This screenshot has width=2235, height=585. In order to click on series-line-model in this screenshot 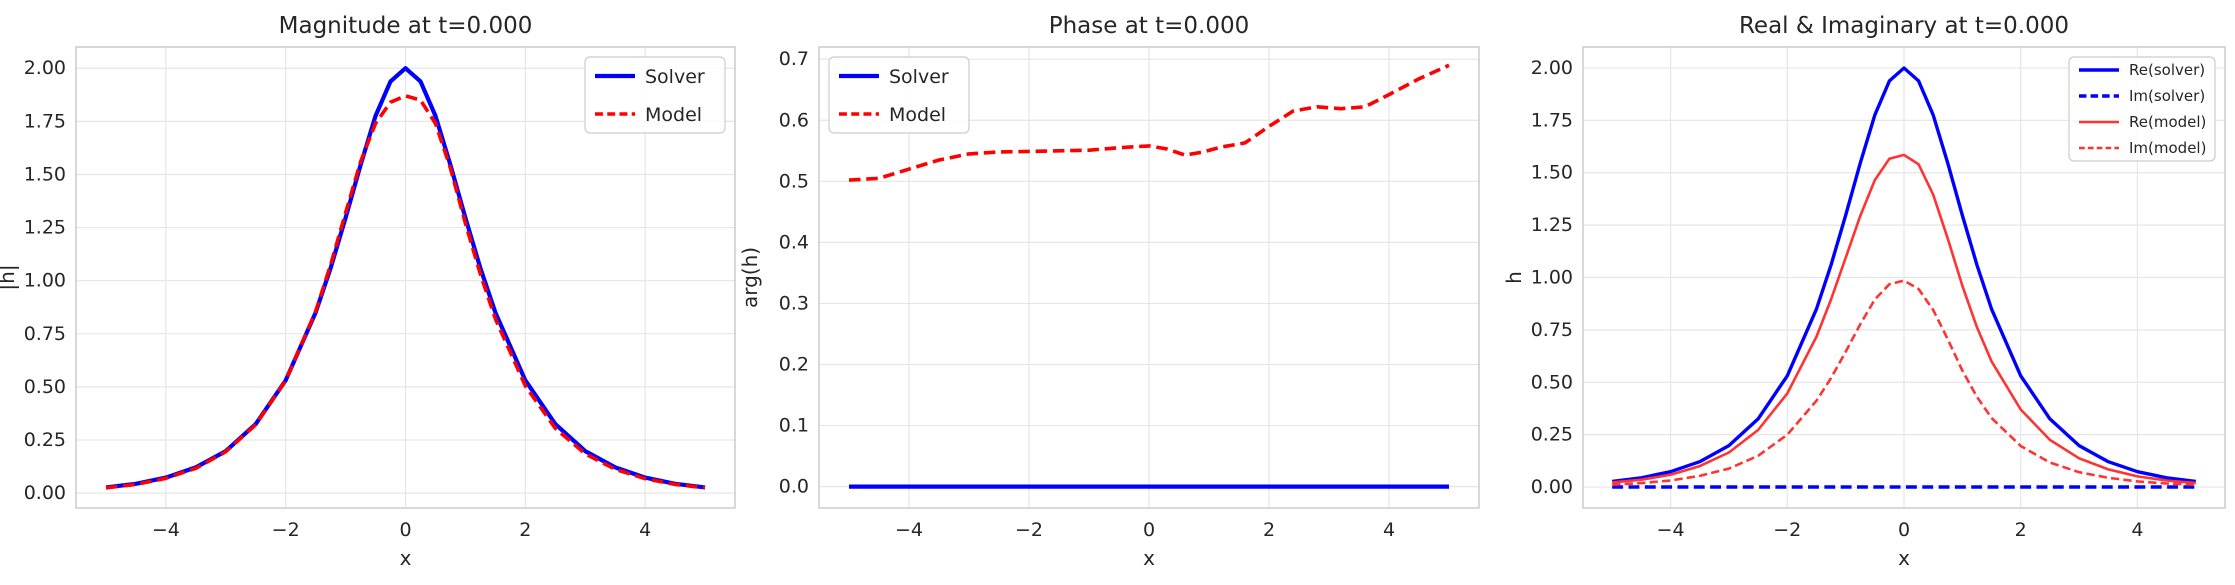, I will do `click(1149, 122)`.